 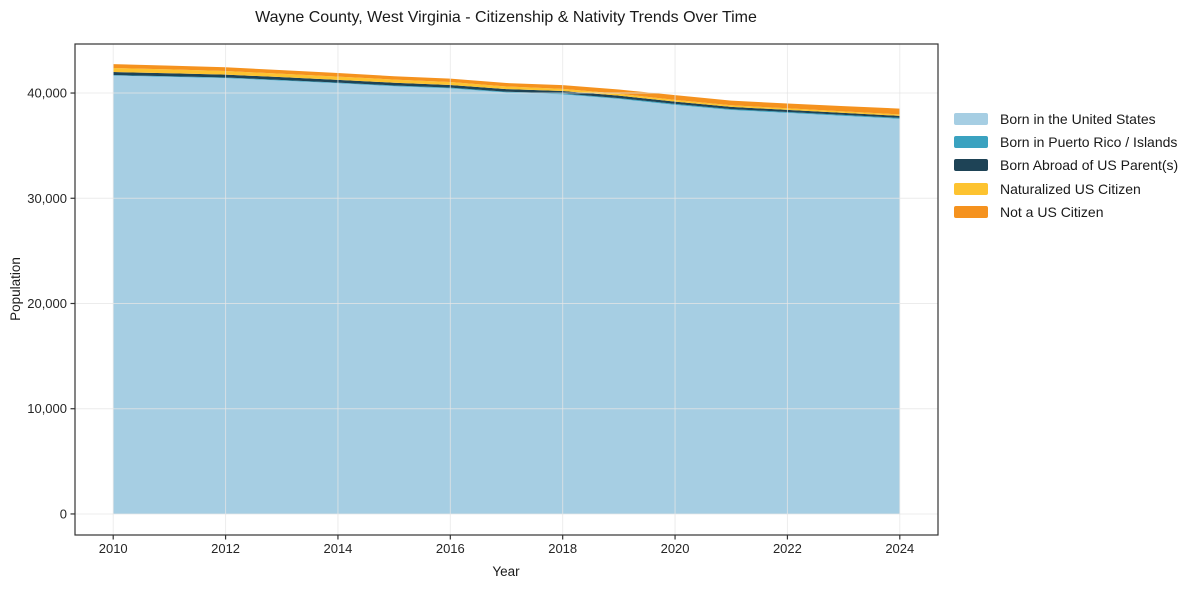 I want to click on y-tick-label: 30,000, so click(x=47, y=198).